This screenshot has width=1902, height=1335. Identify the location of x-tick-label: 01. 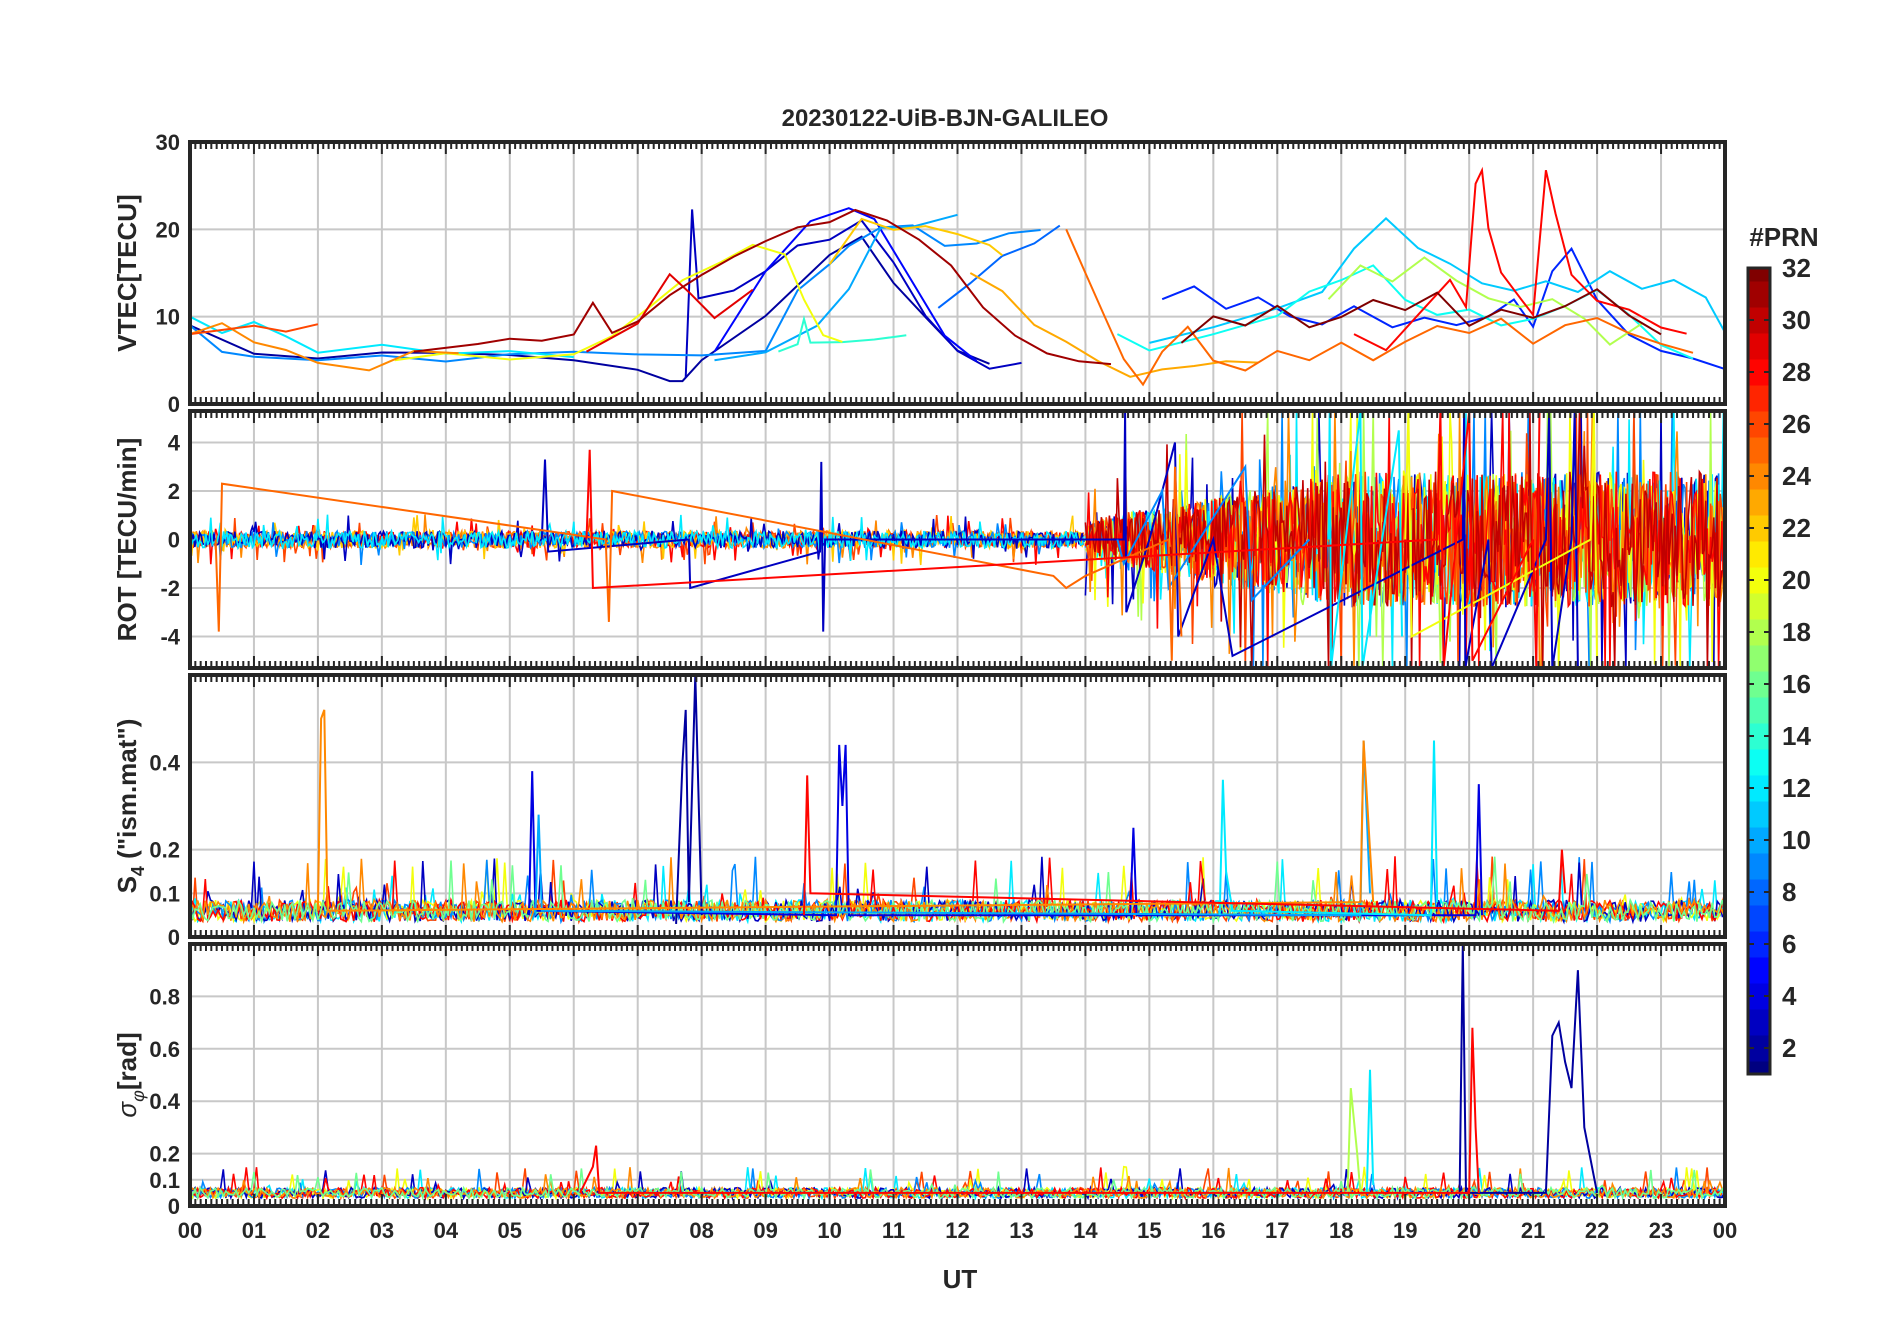
(254, 1230).